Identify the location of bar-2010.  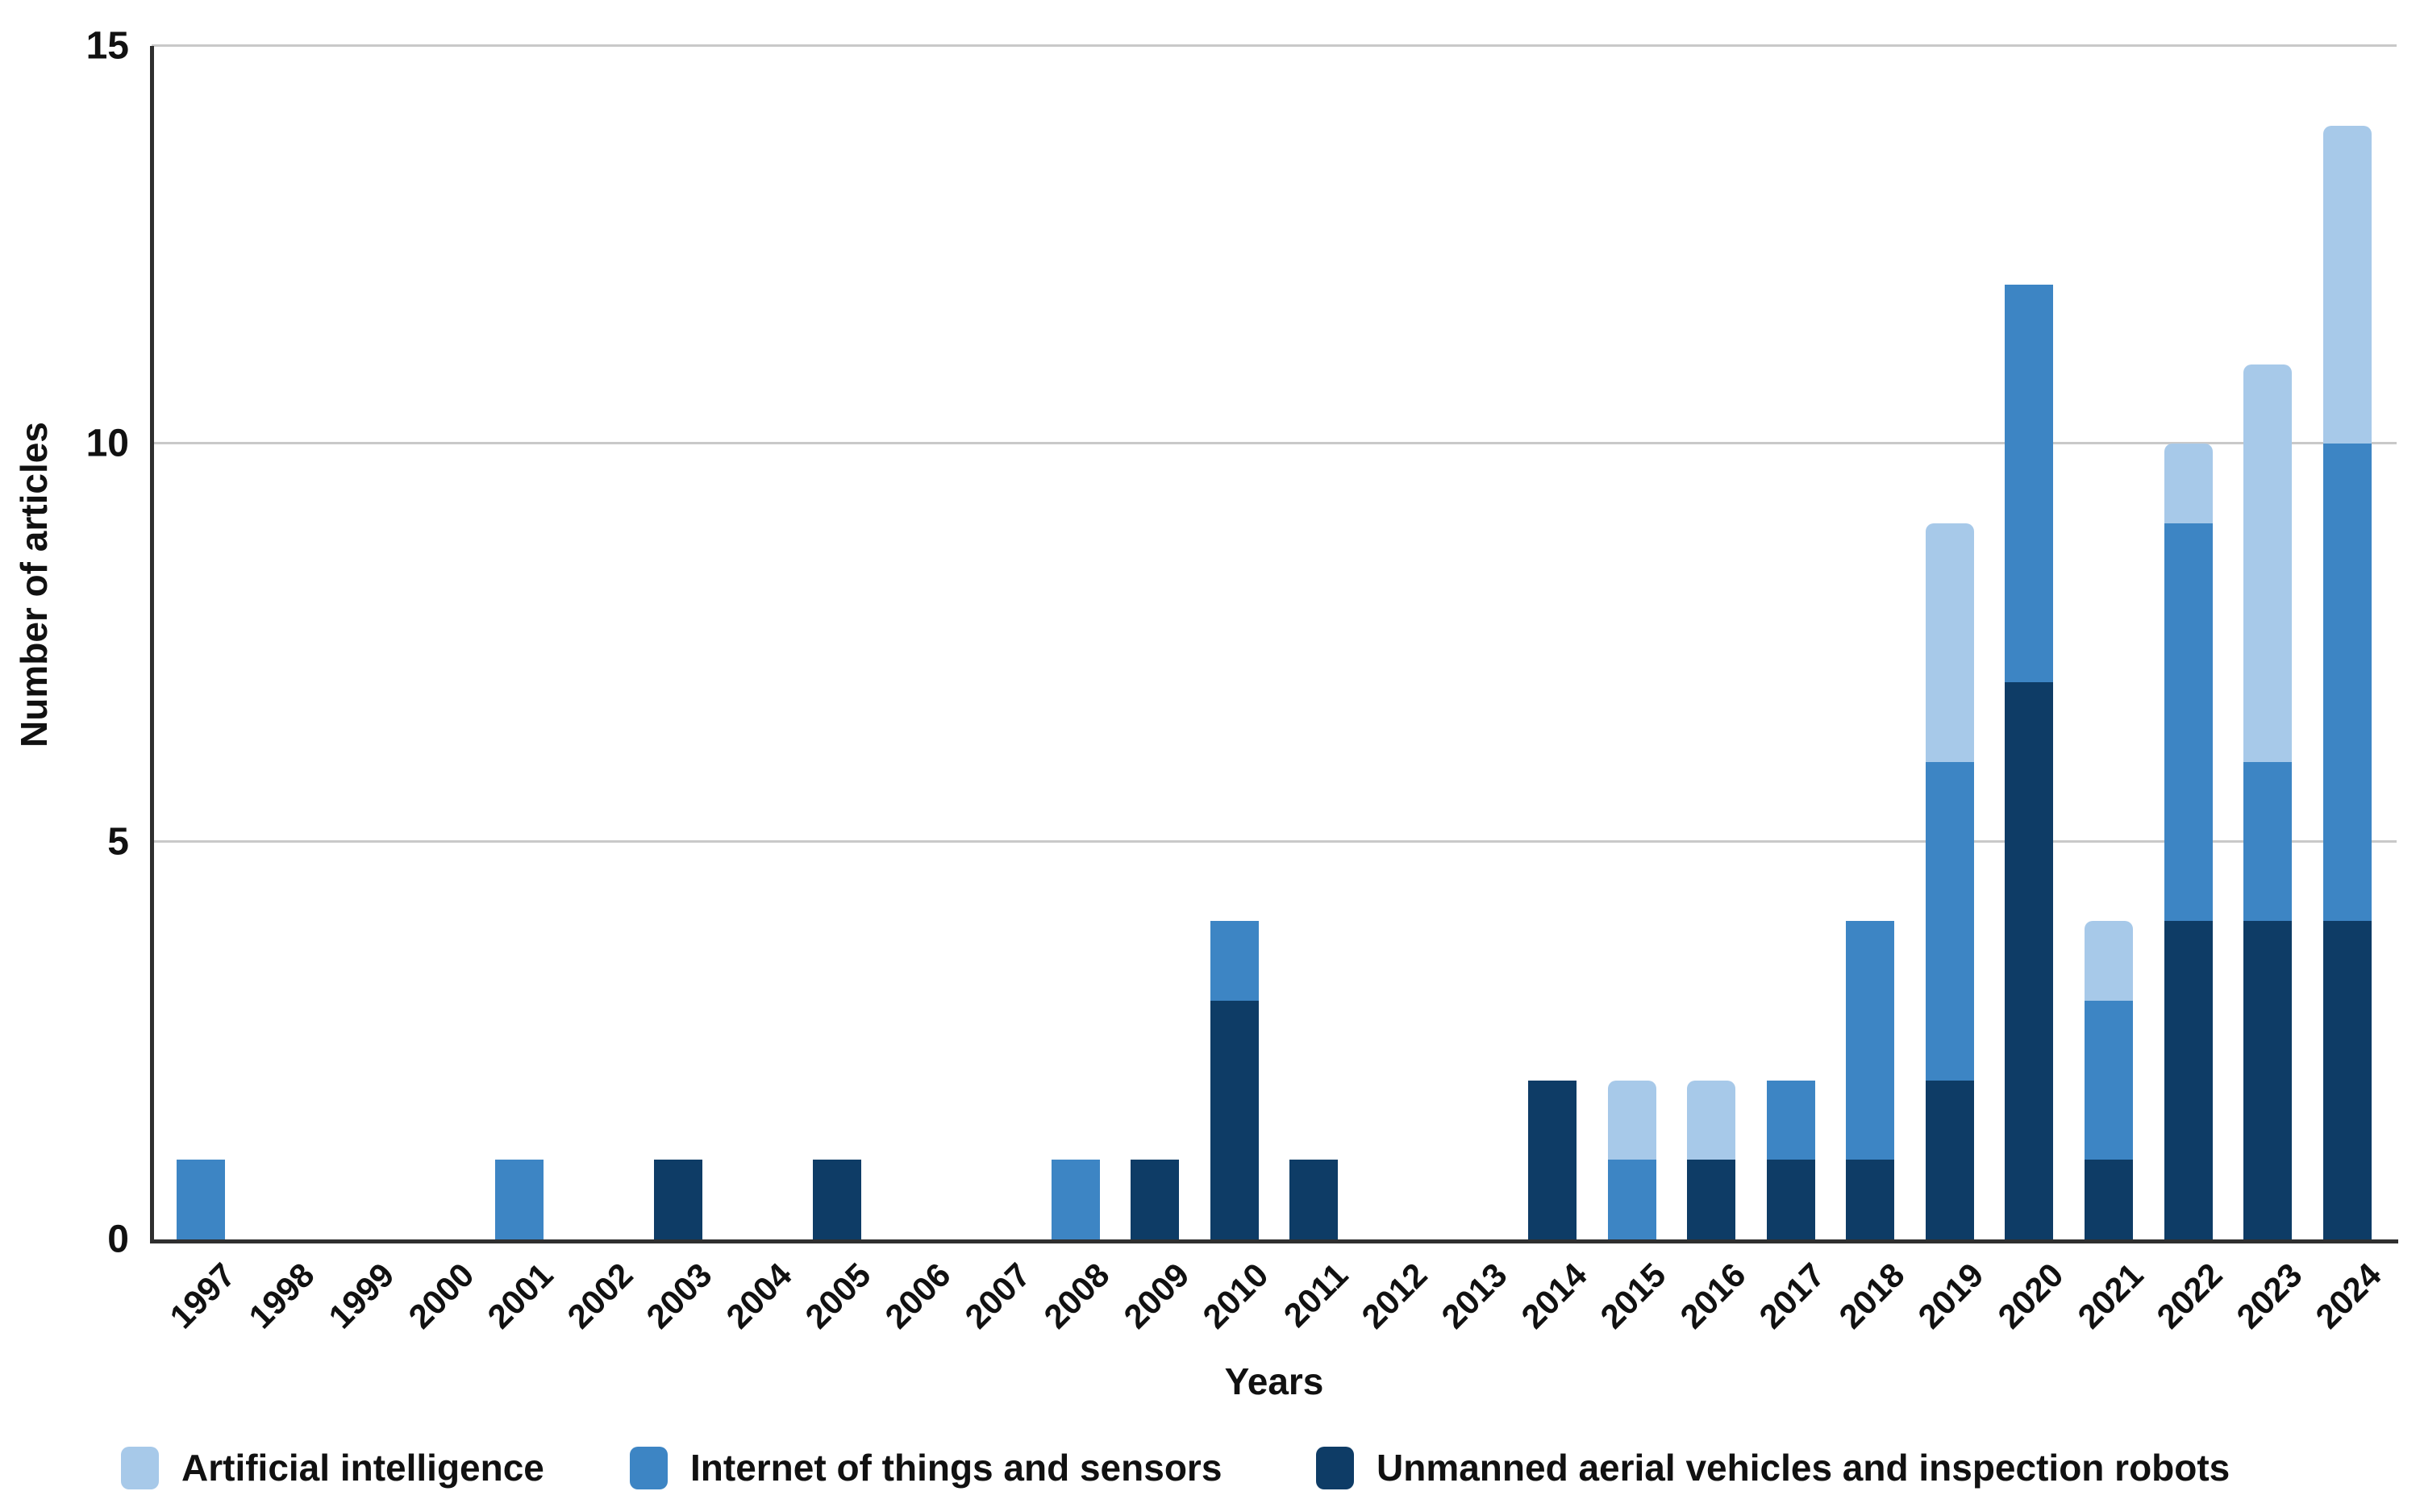
(1235, 1080).